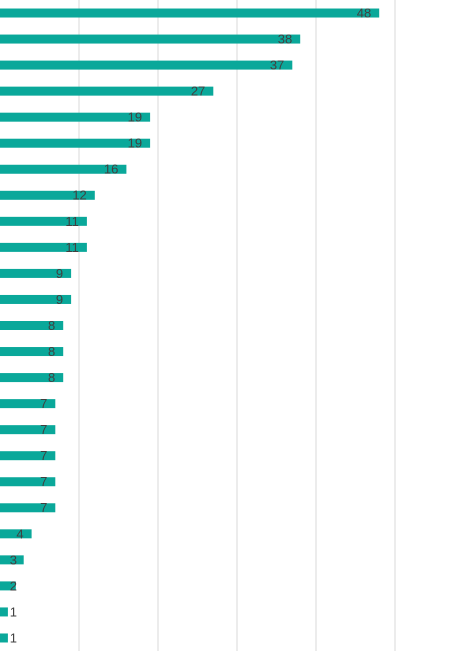 This screenshot has width=474, height=651. Describe the element at coordinates (285, 38) in the screenshot. I see `data-label: 38` at that location.